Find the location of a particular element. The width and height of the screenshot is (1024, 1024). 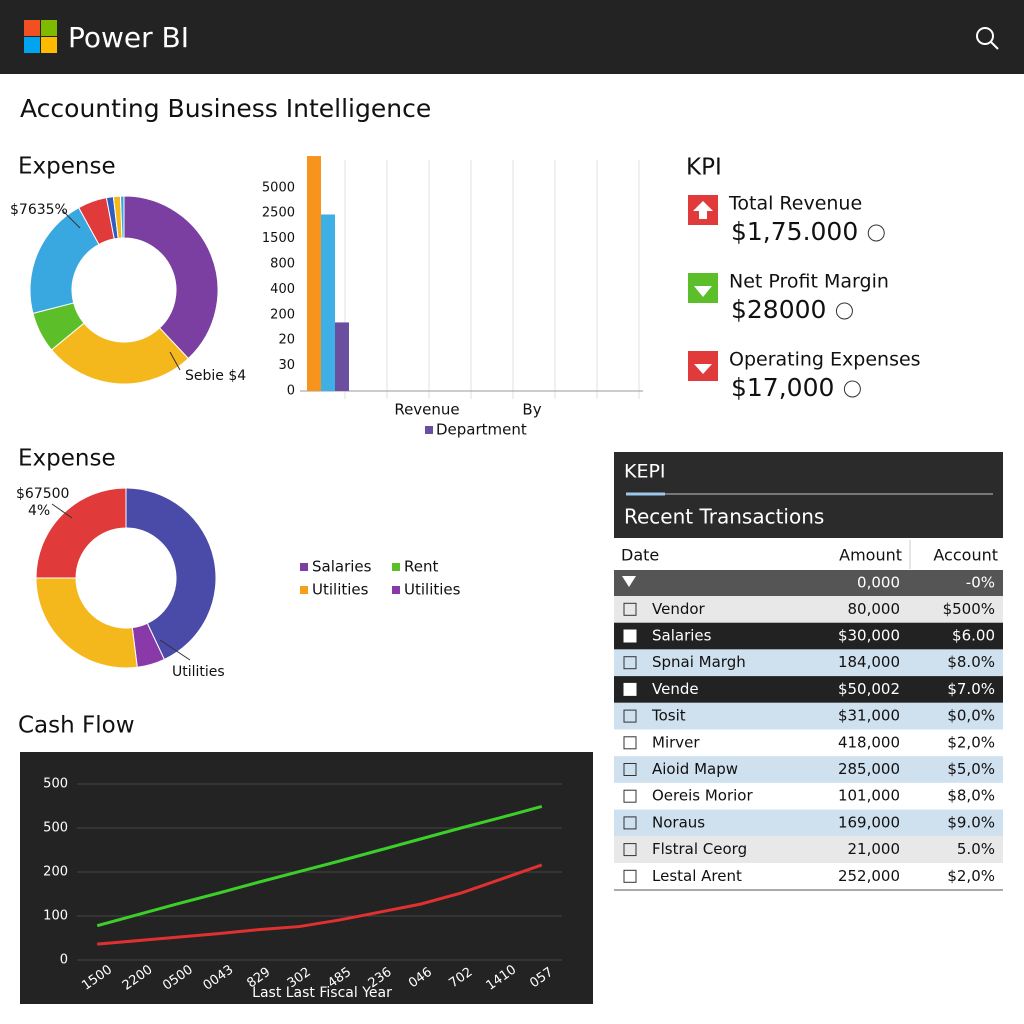

column-header: Amount is located at coordinates (870, 555).